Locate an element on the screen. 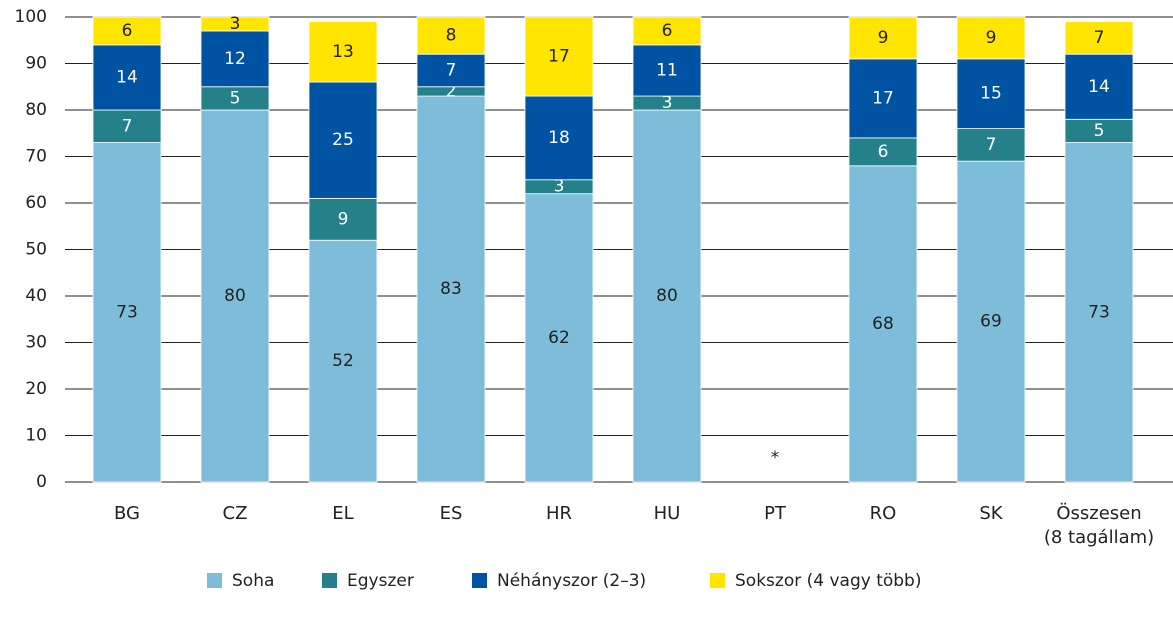 The width and height of the screenshot is (1173, 626). legend-label: Sokszor (4 vagy több) is located at coordinates (828, 581).